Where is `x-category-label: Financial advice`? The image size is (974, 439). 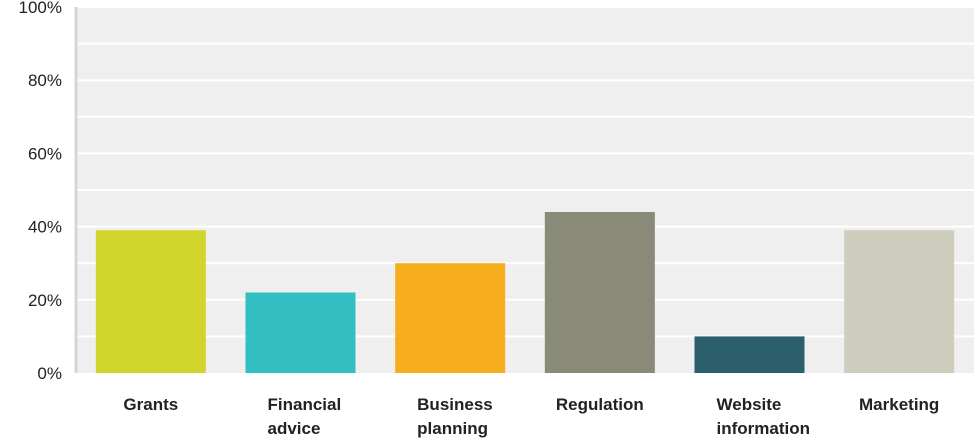
x-category-label: Financial advice is located at coordinates (305, 416).